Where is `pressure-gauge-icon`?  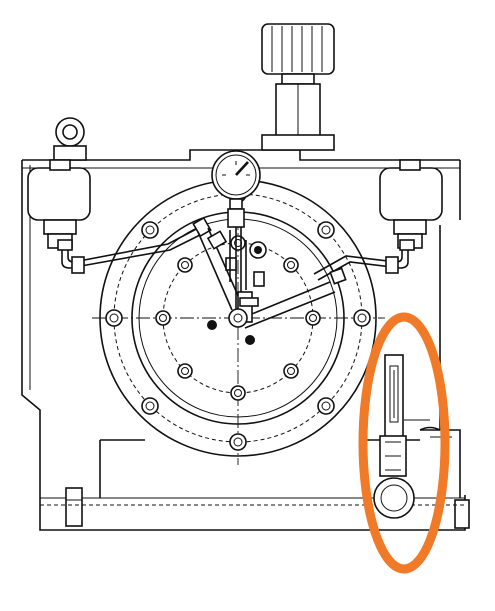 pressure-gauge-icon is located at coordinates (236, 234).